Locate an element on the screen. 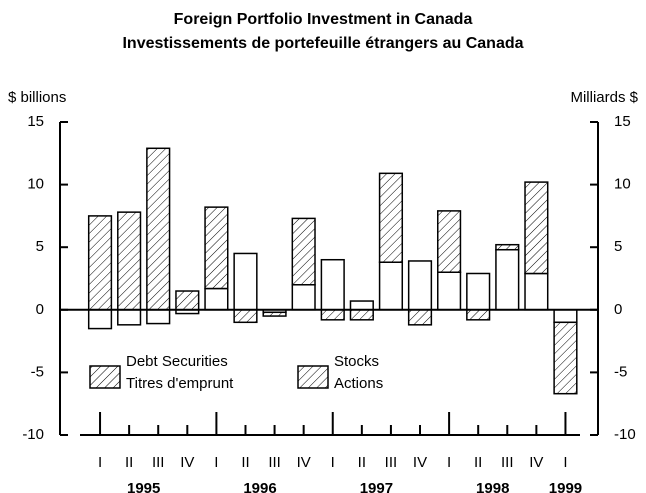 The width and height of the screenshot is (646, 493). legend-label-fr: Titres d'emprunt is located at coordinates (180, 383).